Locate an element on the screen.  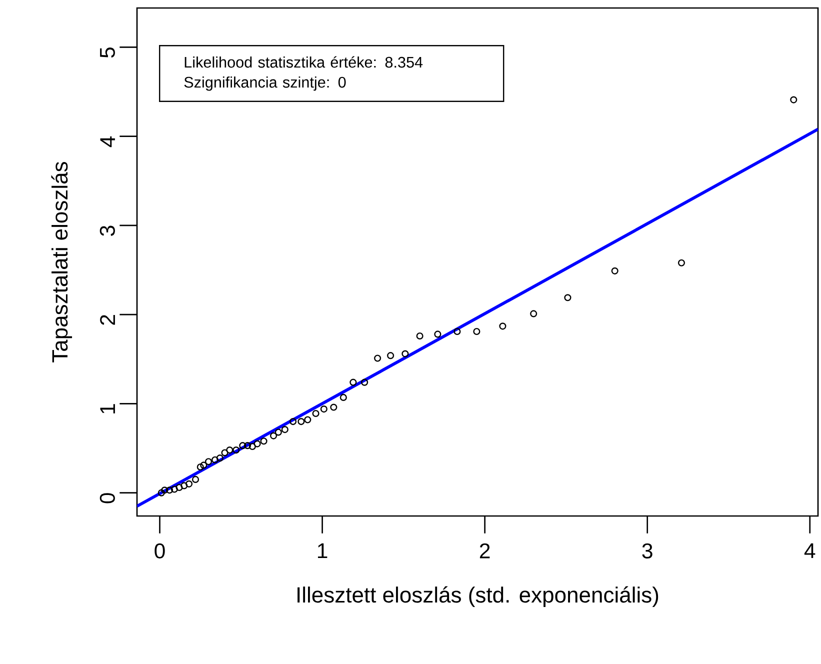
x-tick-label: 1 is located at coordinates (323, 550).